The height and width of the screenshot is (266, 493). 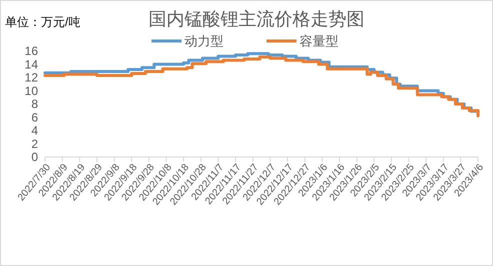 I want to click on legend-label: 动力型, so click(x=204, y=41).